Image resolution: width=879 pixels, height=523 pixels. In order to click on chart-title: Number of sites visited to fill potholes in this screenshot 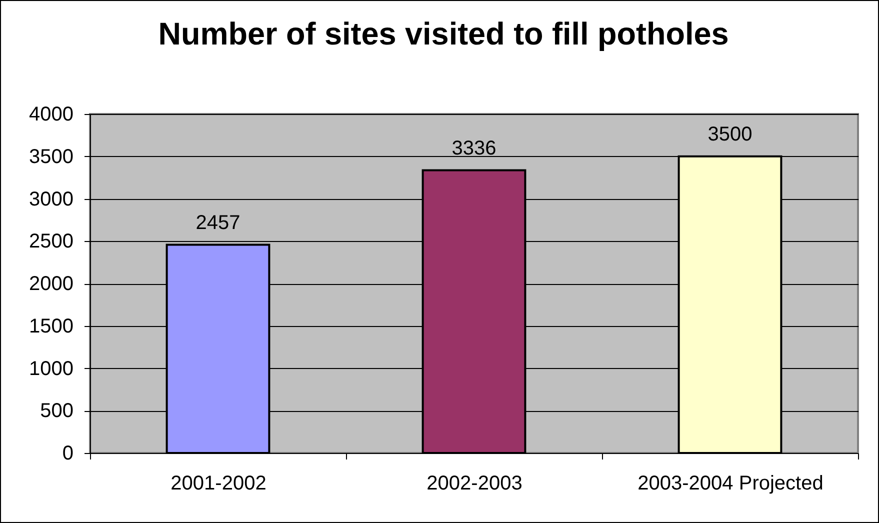, I will do `click(443, 34)`.